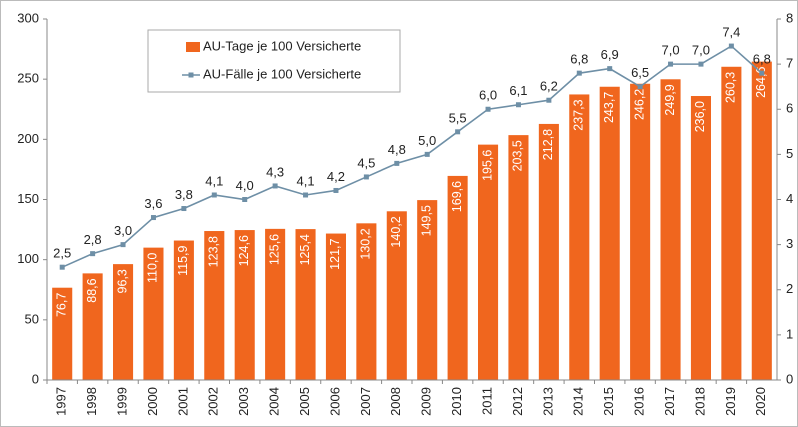 Image resolution: width=798 pixels, height=427 pixels. What do you see at coordinates (517, 401) in the screenshot?
I see `x-tick-label: 2012` at bounding box center [517, 401].